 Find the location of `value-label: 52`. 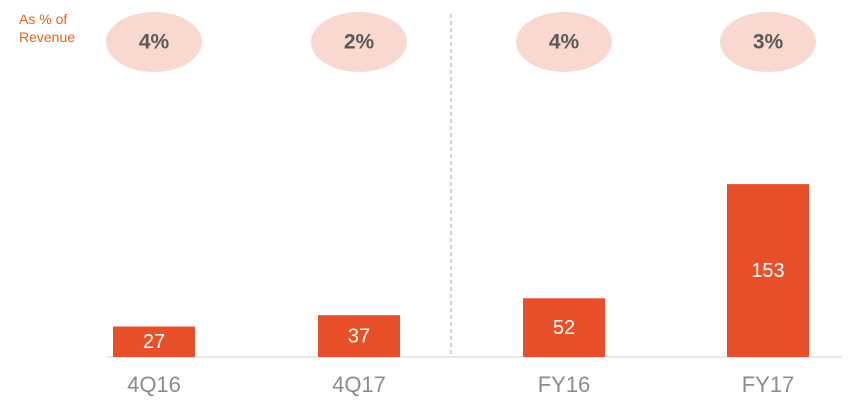

value-label: 52 is located at coordinates (564, 328).